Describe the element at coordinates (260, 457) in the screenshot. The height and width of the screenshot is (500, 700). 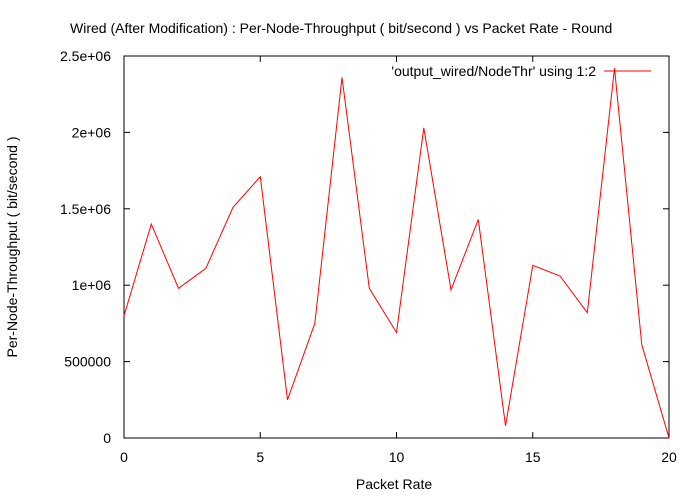
I see `x-tick-label: 5` at that location.